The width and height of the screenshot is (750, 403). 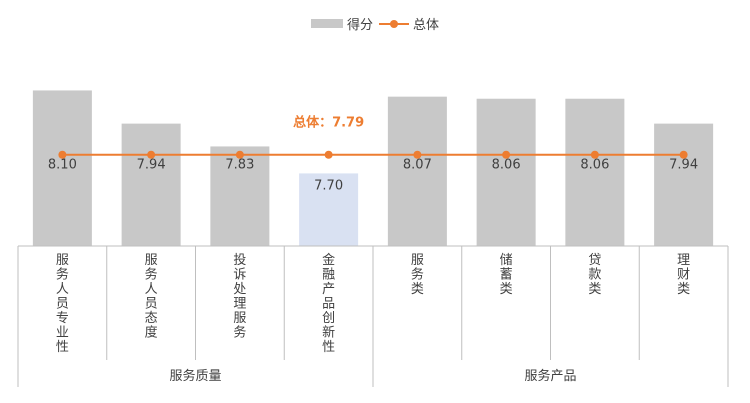 What do you see at coordinates (62, 333) in the screenshot?
I see `category-label: 业` at bounding box center [62, 333].